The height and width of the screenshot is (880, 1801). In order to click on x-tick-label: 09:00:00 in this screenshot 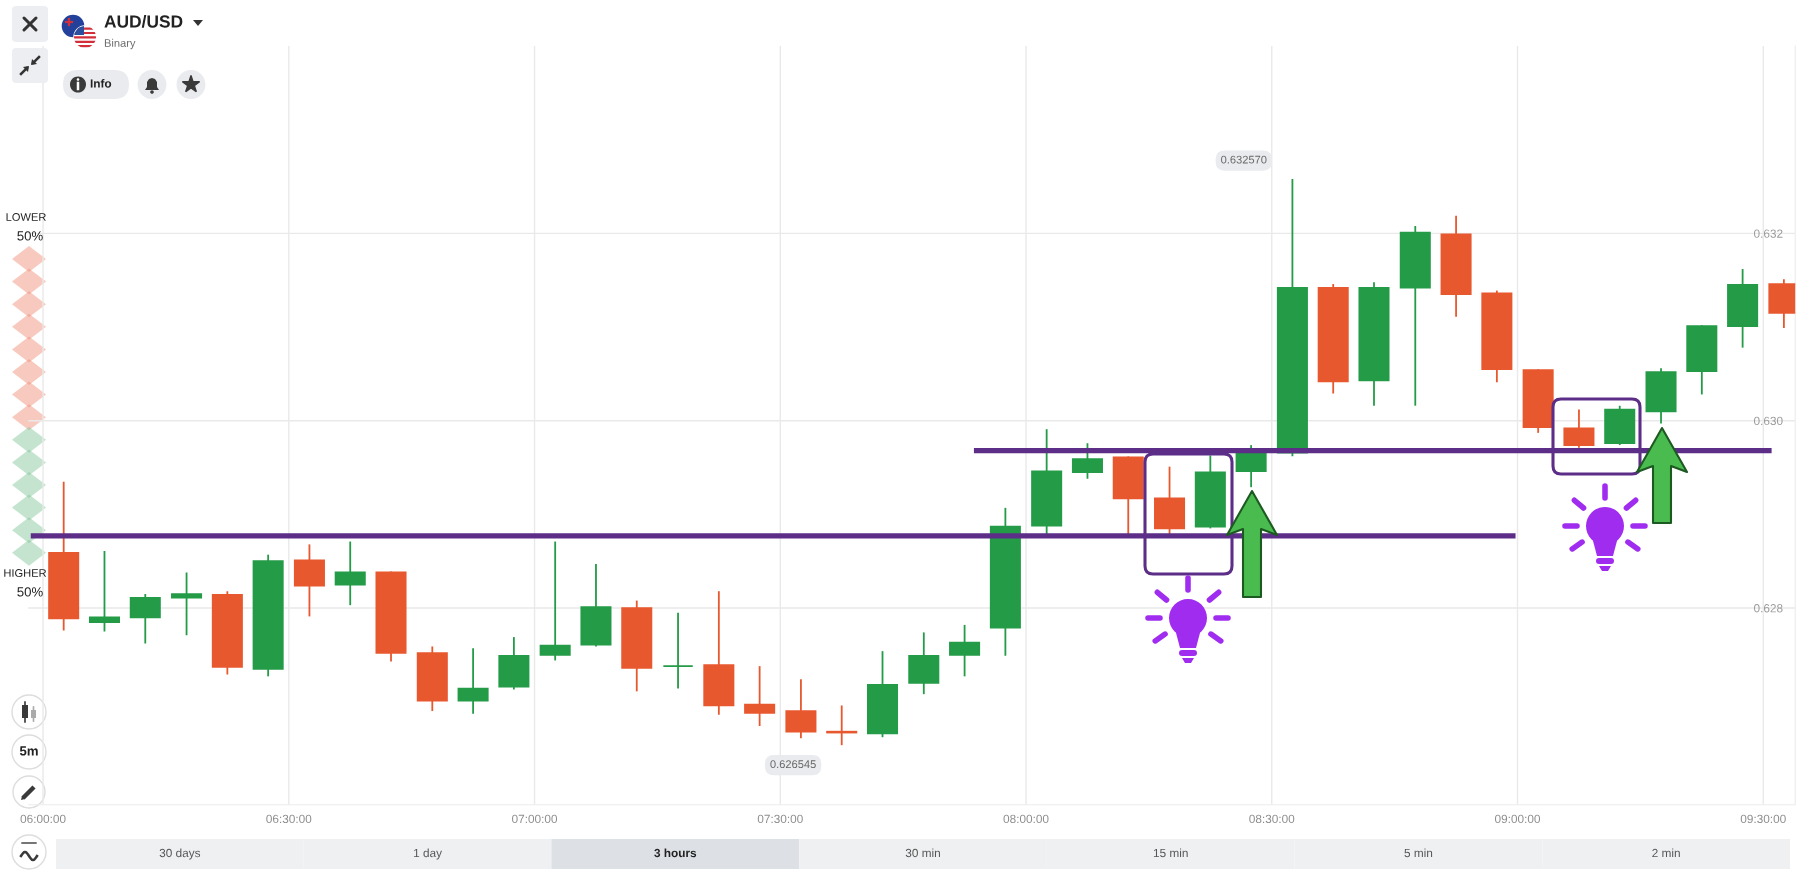, I will do `click(1518, 819)`.